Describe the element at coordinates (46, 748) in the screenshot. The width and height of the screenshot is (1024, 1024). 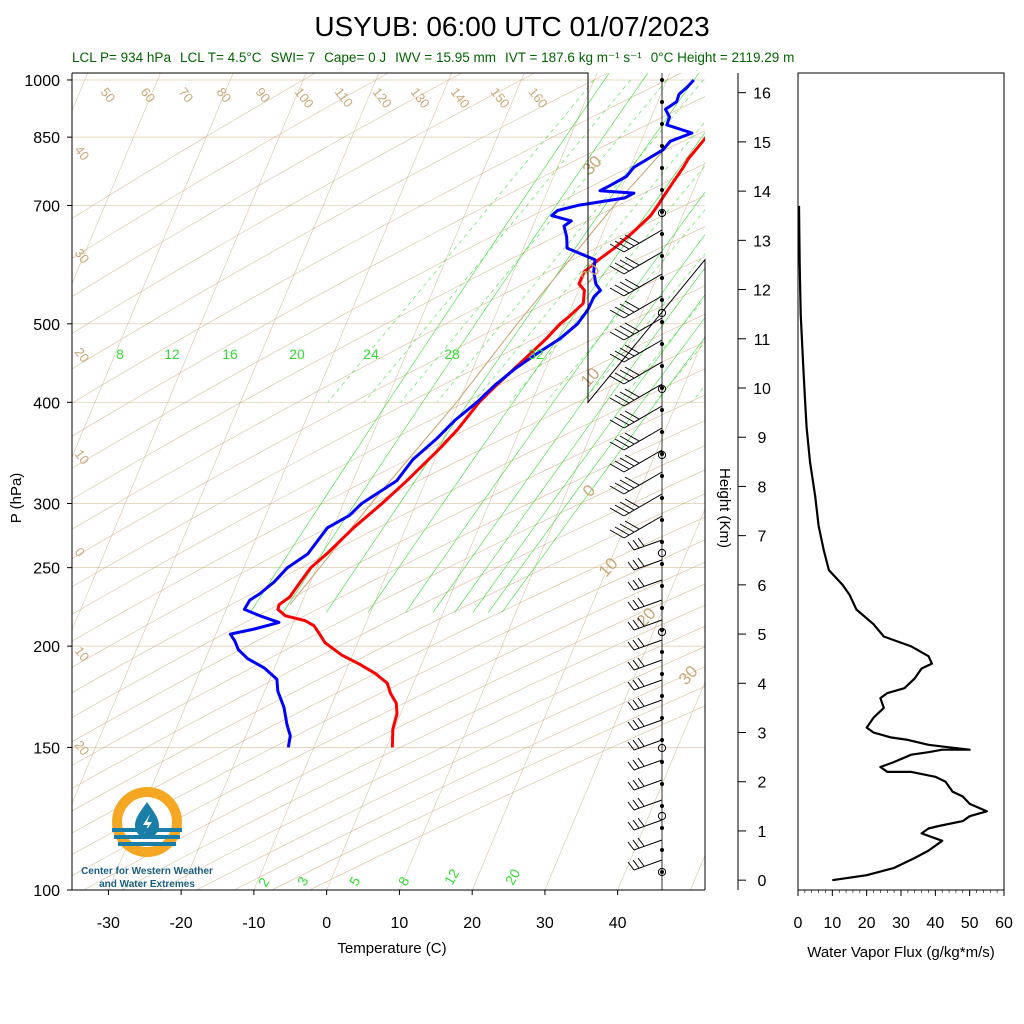
I see `y-tick-label: 150` at that location.